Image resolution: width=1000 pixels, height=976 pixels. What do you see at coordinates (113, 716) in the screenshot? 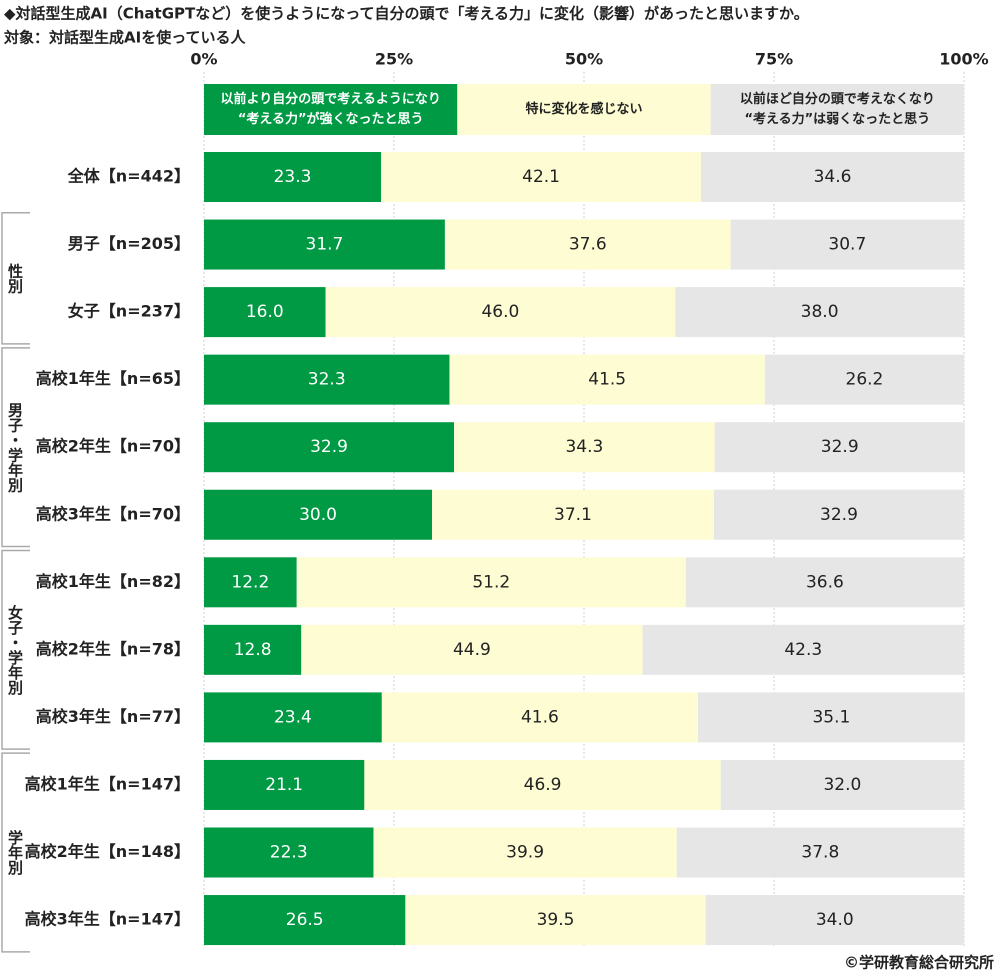
I see `y-tick-label: 高校3年生【n=77】` at bounding box center [113, 716].